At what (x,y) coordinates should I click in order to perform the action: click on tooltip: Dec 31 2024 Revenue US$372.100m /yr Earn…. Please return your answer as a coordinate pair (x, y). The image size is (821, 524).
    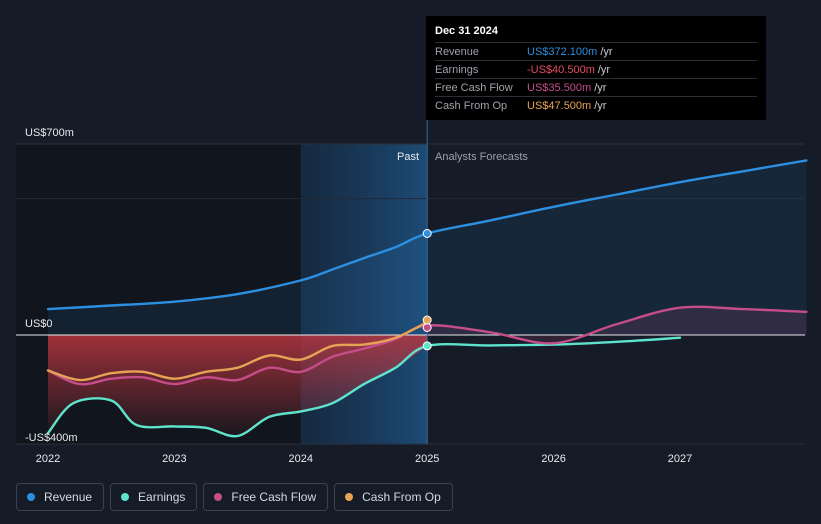
    Looking at the image, I should click on (596, 68).